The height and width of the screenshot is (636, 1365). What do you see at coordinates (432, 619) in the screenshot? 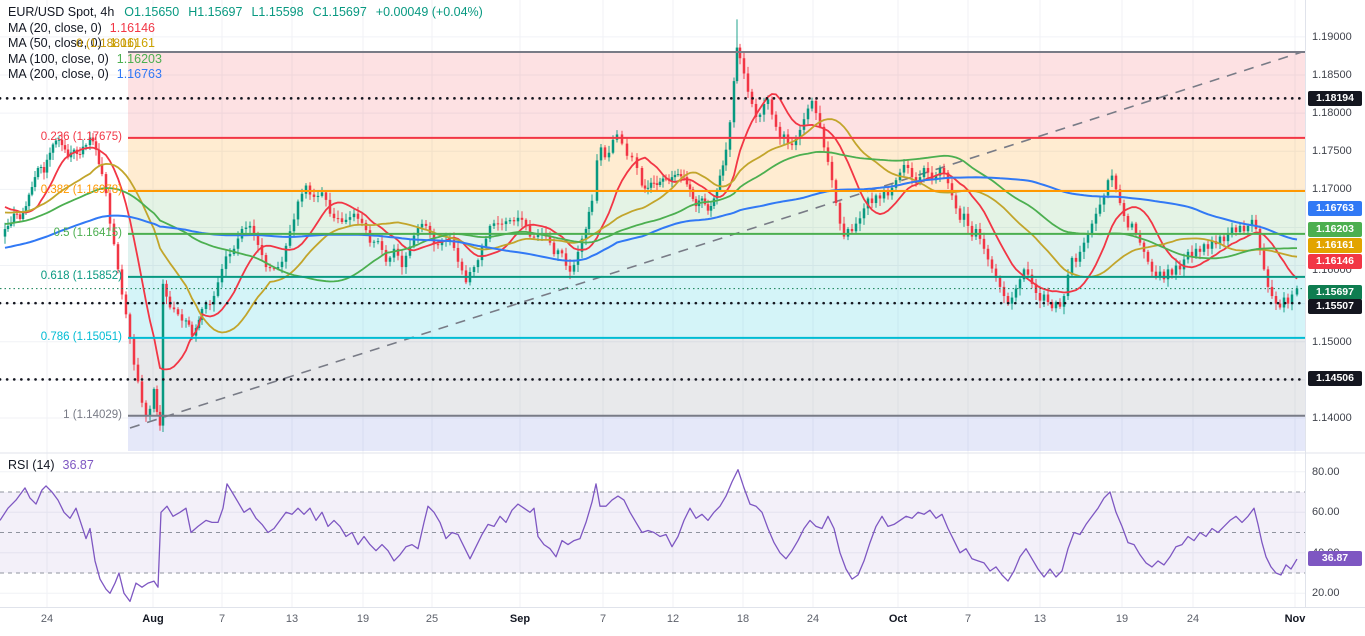
I see `time-axis-label: 25` at bounding box center [432, 619].